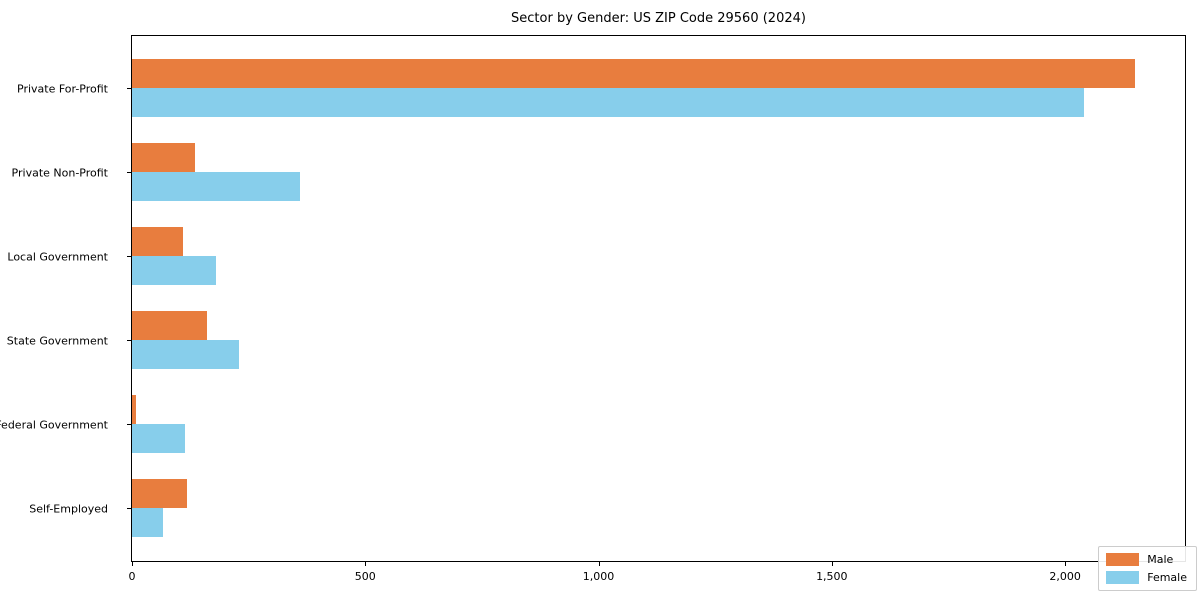  Describe the element at coordinates (1167, 577) in the screenshot. I see `legend-label-female: Female` at that location.